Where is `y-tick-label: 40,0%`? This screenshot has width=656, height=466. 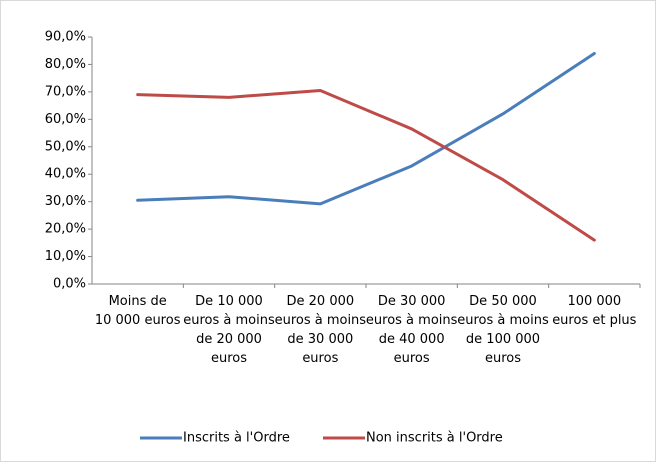
y-tick-label: 40,0% is located at coordinates (65, 174).